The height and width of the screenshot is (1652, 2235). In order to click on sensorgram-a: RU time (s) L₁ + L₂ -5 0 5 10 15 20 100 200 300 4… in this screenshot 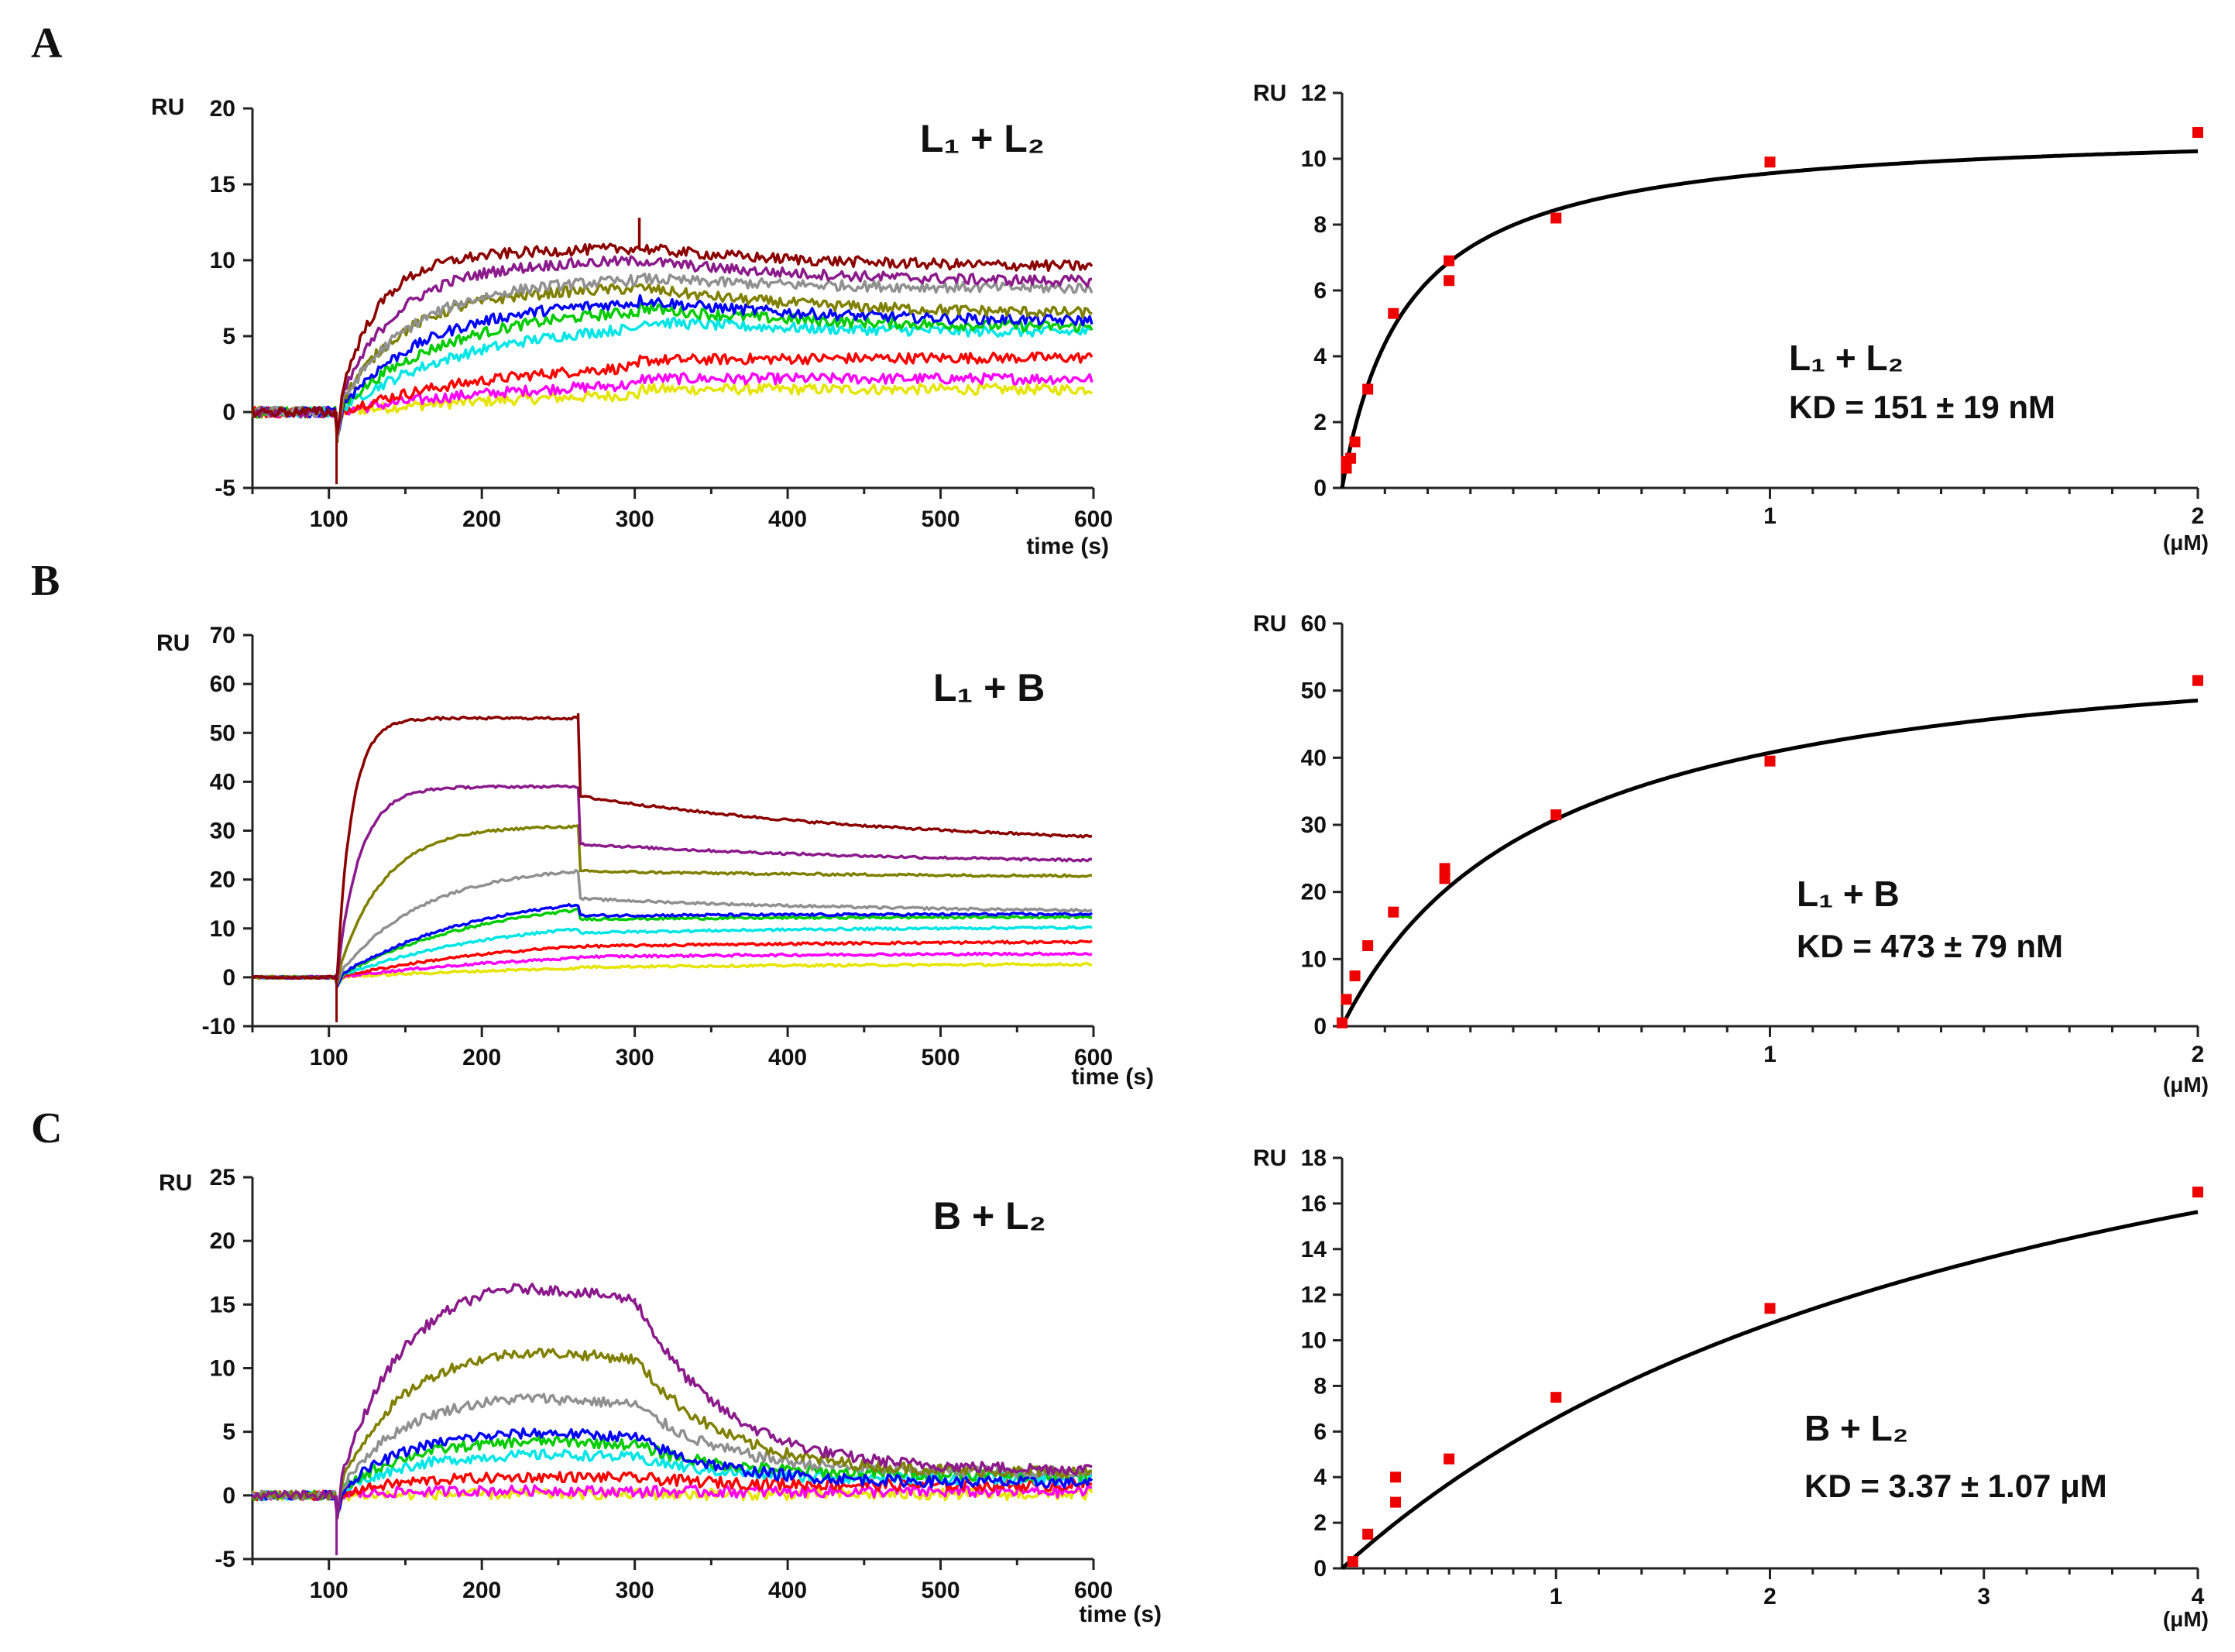, I will do `click(632, 326)`.